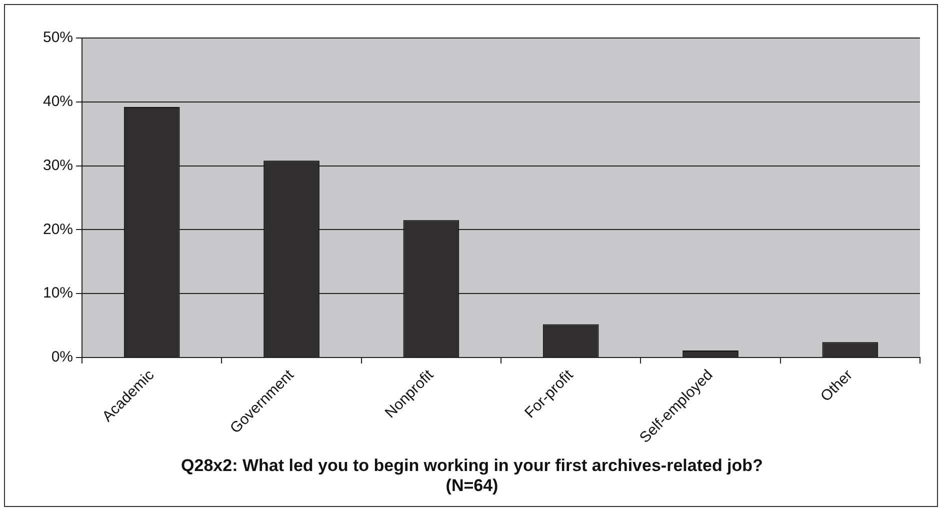 This screenshot has width=944, height=513. What do you see at coordinates (58, 37) in the screenshot?
I see `y-tick-label: 50%` at bounding box center [58, 37].